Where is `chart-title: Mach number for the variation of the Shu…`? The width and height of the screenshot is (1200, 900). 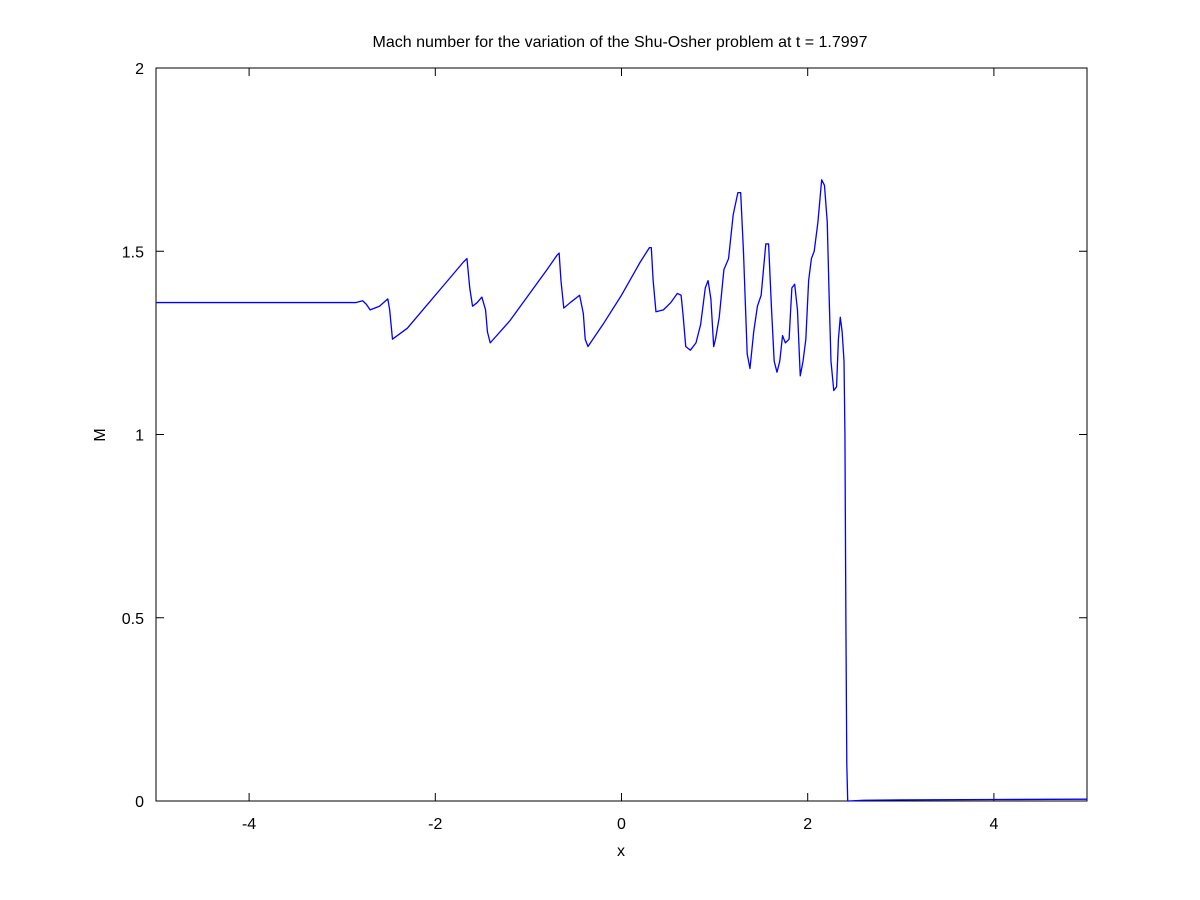 chart-title: Mach number for the variation of the Shu… is located at coordinates (620, 42).